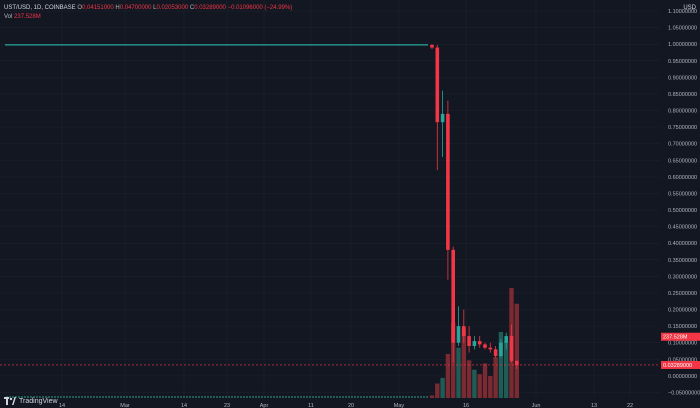  Describe the element at coordinates (682, 145) in the screenshot. I see `y-tick-label: 0.70000000` at that location.